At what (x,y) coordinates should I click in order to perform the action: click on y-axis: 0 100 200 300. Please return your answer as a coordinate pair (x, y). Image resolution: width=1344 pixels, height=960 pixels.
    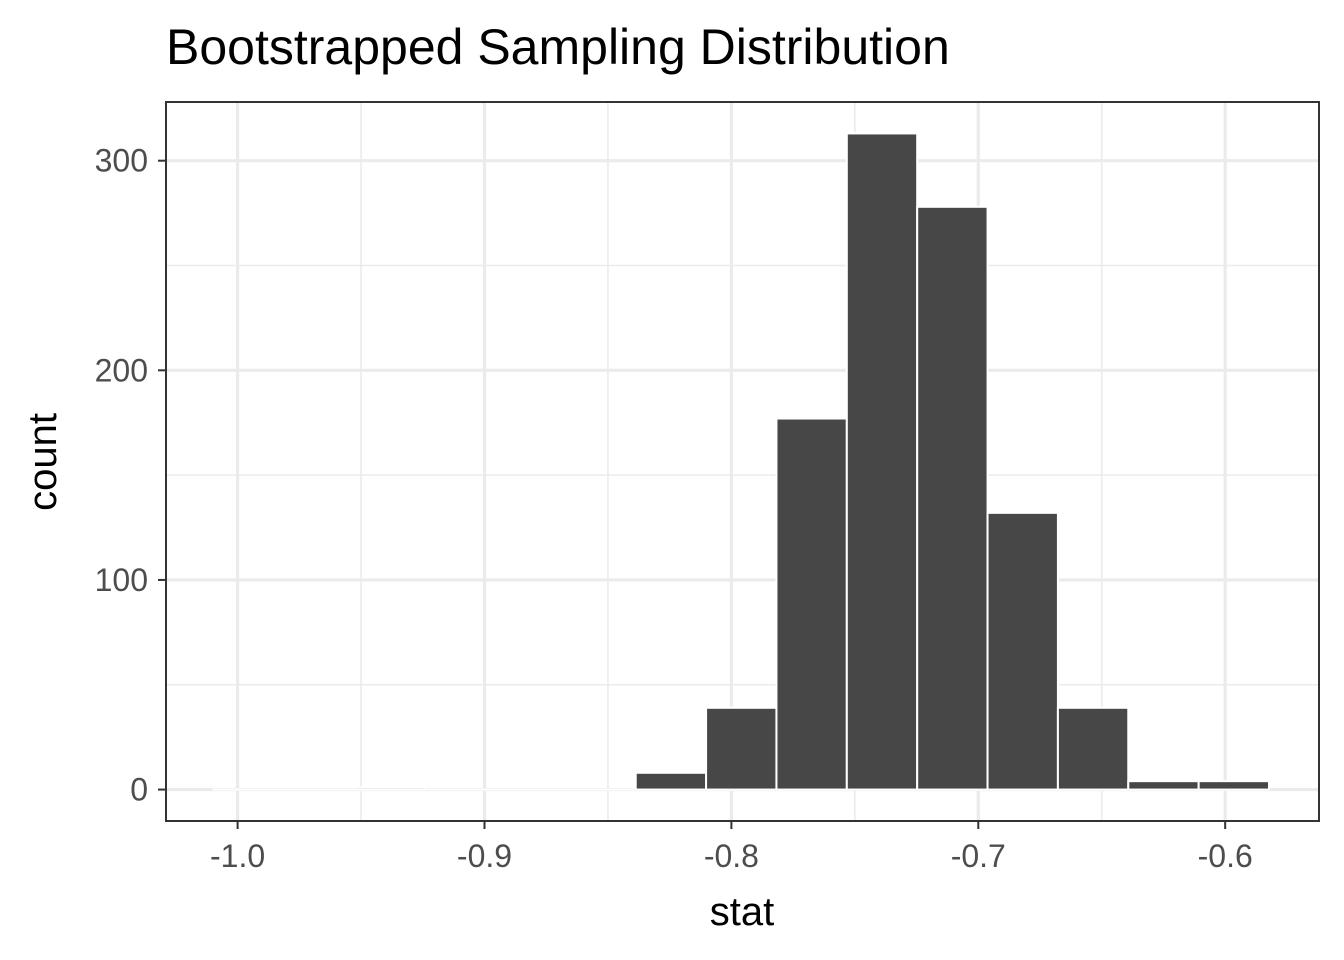
    Looking at the image, I should click on (130, 475).